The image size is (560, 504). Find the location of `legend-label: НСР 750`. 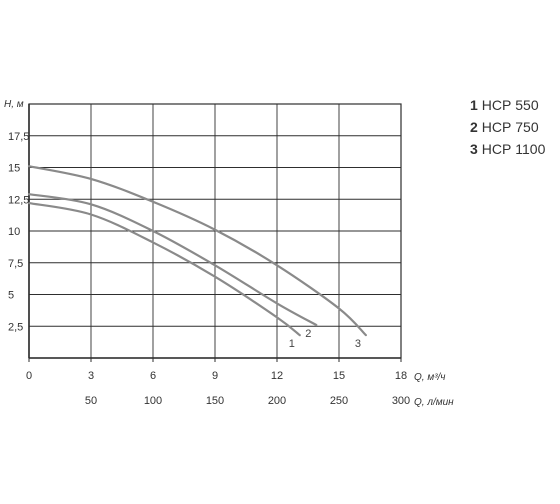

legend-label: НСР 750 is located at coordinates (510, 127).